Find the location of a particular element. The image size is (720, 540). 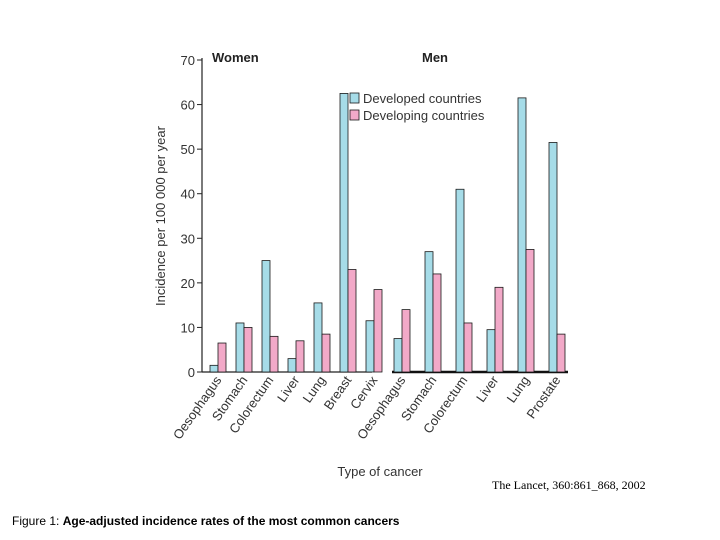

women-bar-developing-breast is located at coordinates (352, 321).